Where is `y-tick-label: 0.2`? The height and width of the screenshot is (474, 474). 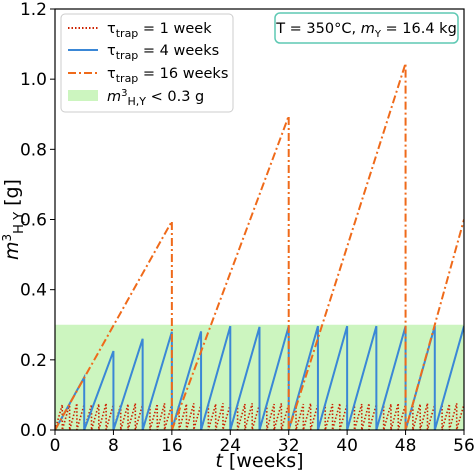 y-tick-label: 0.2 is located at coordinates (33, 361).